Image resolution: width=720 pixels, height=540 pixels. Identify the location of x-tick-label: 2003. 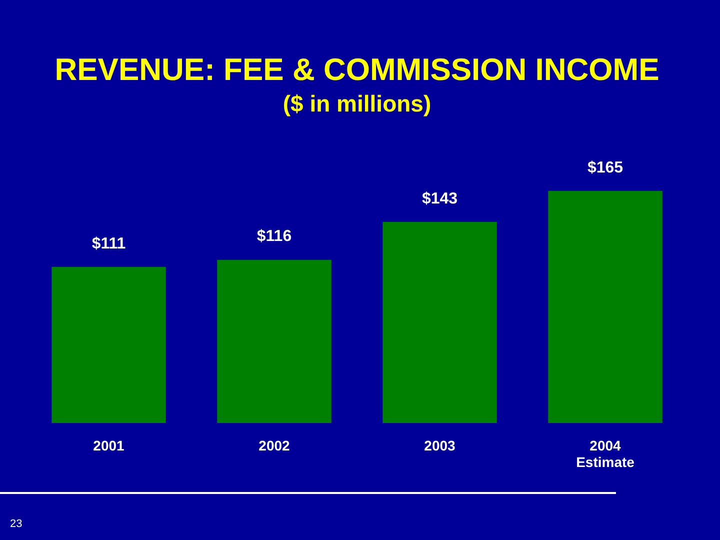
(440, 445).